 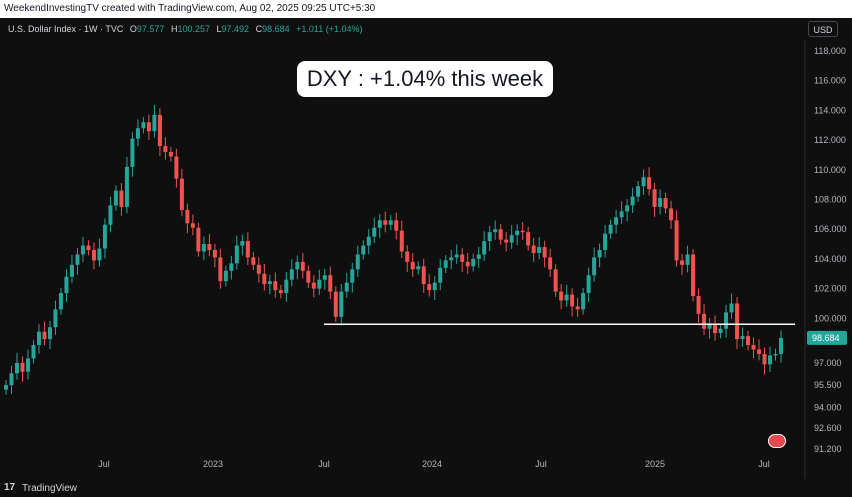 What do you see at coordinates (830, 51) in the screenshot?
I see `y-tick-label: 118.000` at bounding box center [830, 51].